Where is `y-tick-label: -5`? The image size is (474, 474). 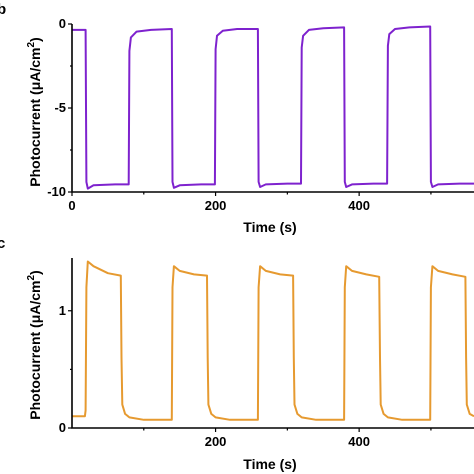
y-tick-label: -5 is located at coordinates (60, 107).